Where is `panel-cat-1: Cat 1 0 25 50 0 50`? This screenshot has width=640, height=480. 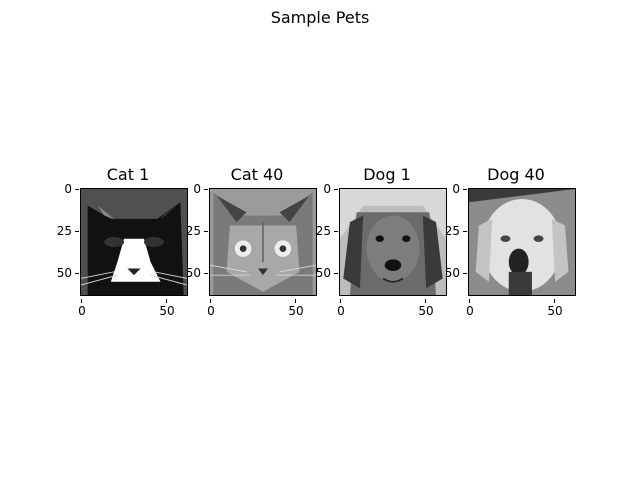
panel-cat-1: Cat 1 0 25 50 0 50 is located at coordinates (127, 245).